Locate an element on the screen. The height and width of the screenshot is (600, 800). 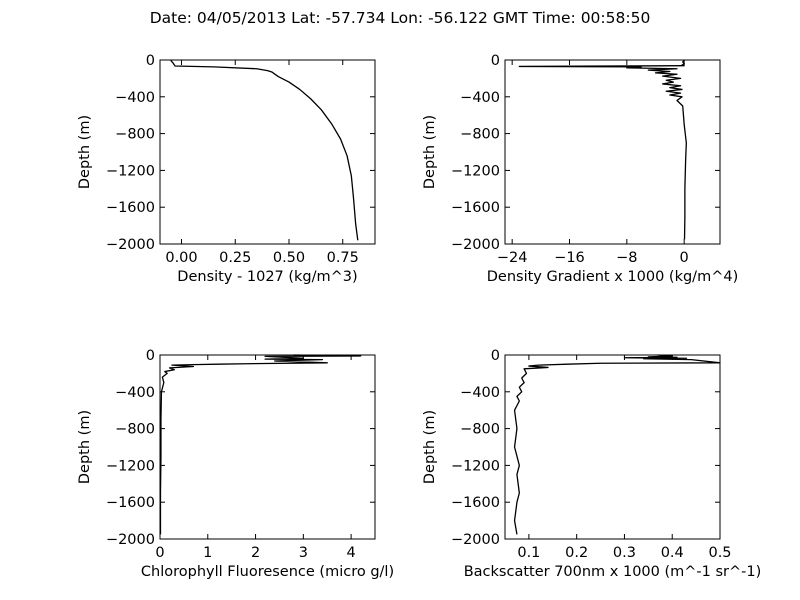
x-tick-label: 0.25 is located at coordinates (235, 258).